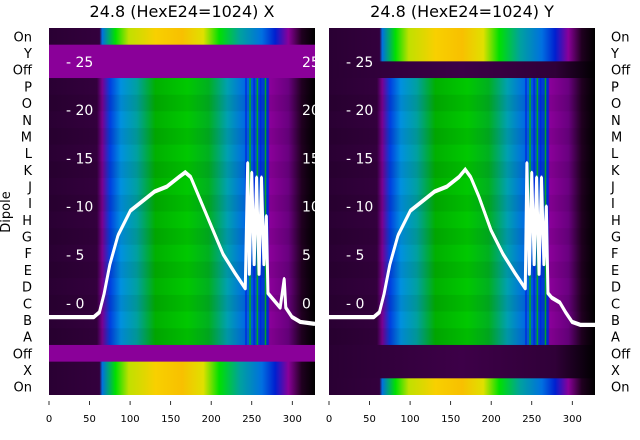 The height and width of the screenshot is (440, 640). What do you see at coordinates (29, 187) in the screenshot?
I see `row-label: J` at bounding box center [29, 187].